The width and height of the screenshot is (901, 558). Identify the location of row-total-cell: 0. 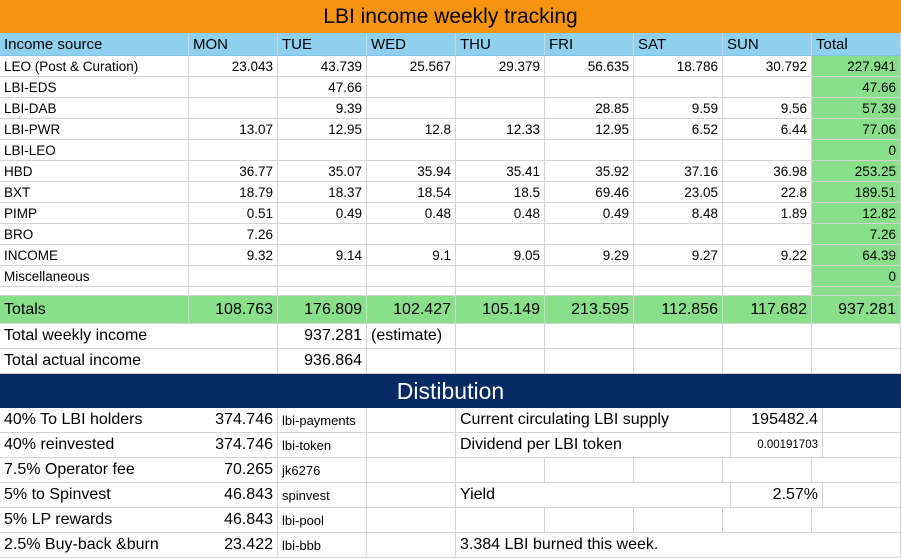
(856, 276).